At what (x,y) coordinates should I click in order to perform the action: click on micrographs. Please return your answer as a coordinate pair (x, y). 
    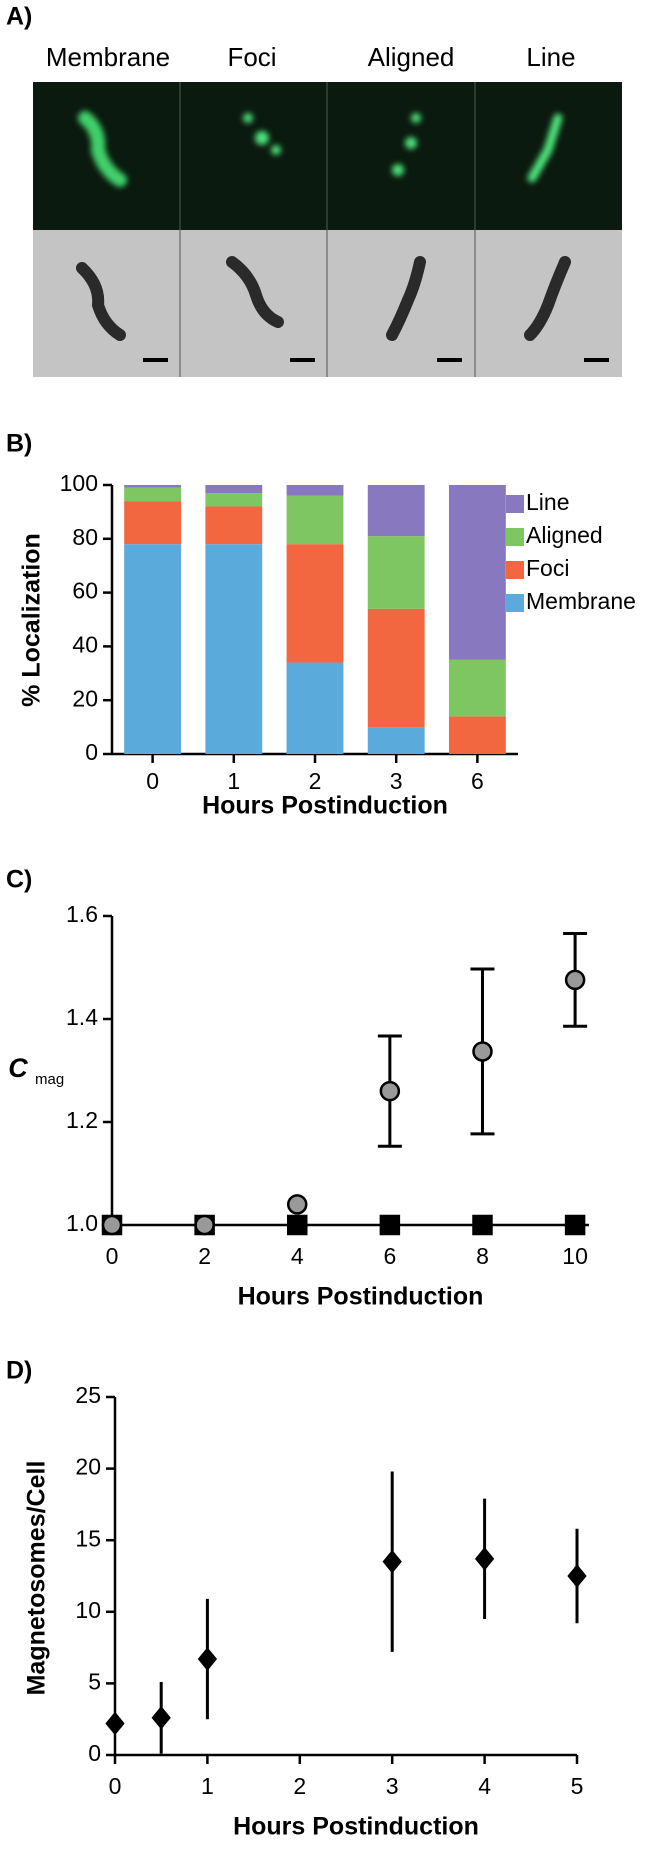
    Looking at the image, I should click on (327, 229).